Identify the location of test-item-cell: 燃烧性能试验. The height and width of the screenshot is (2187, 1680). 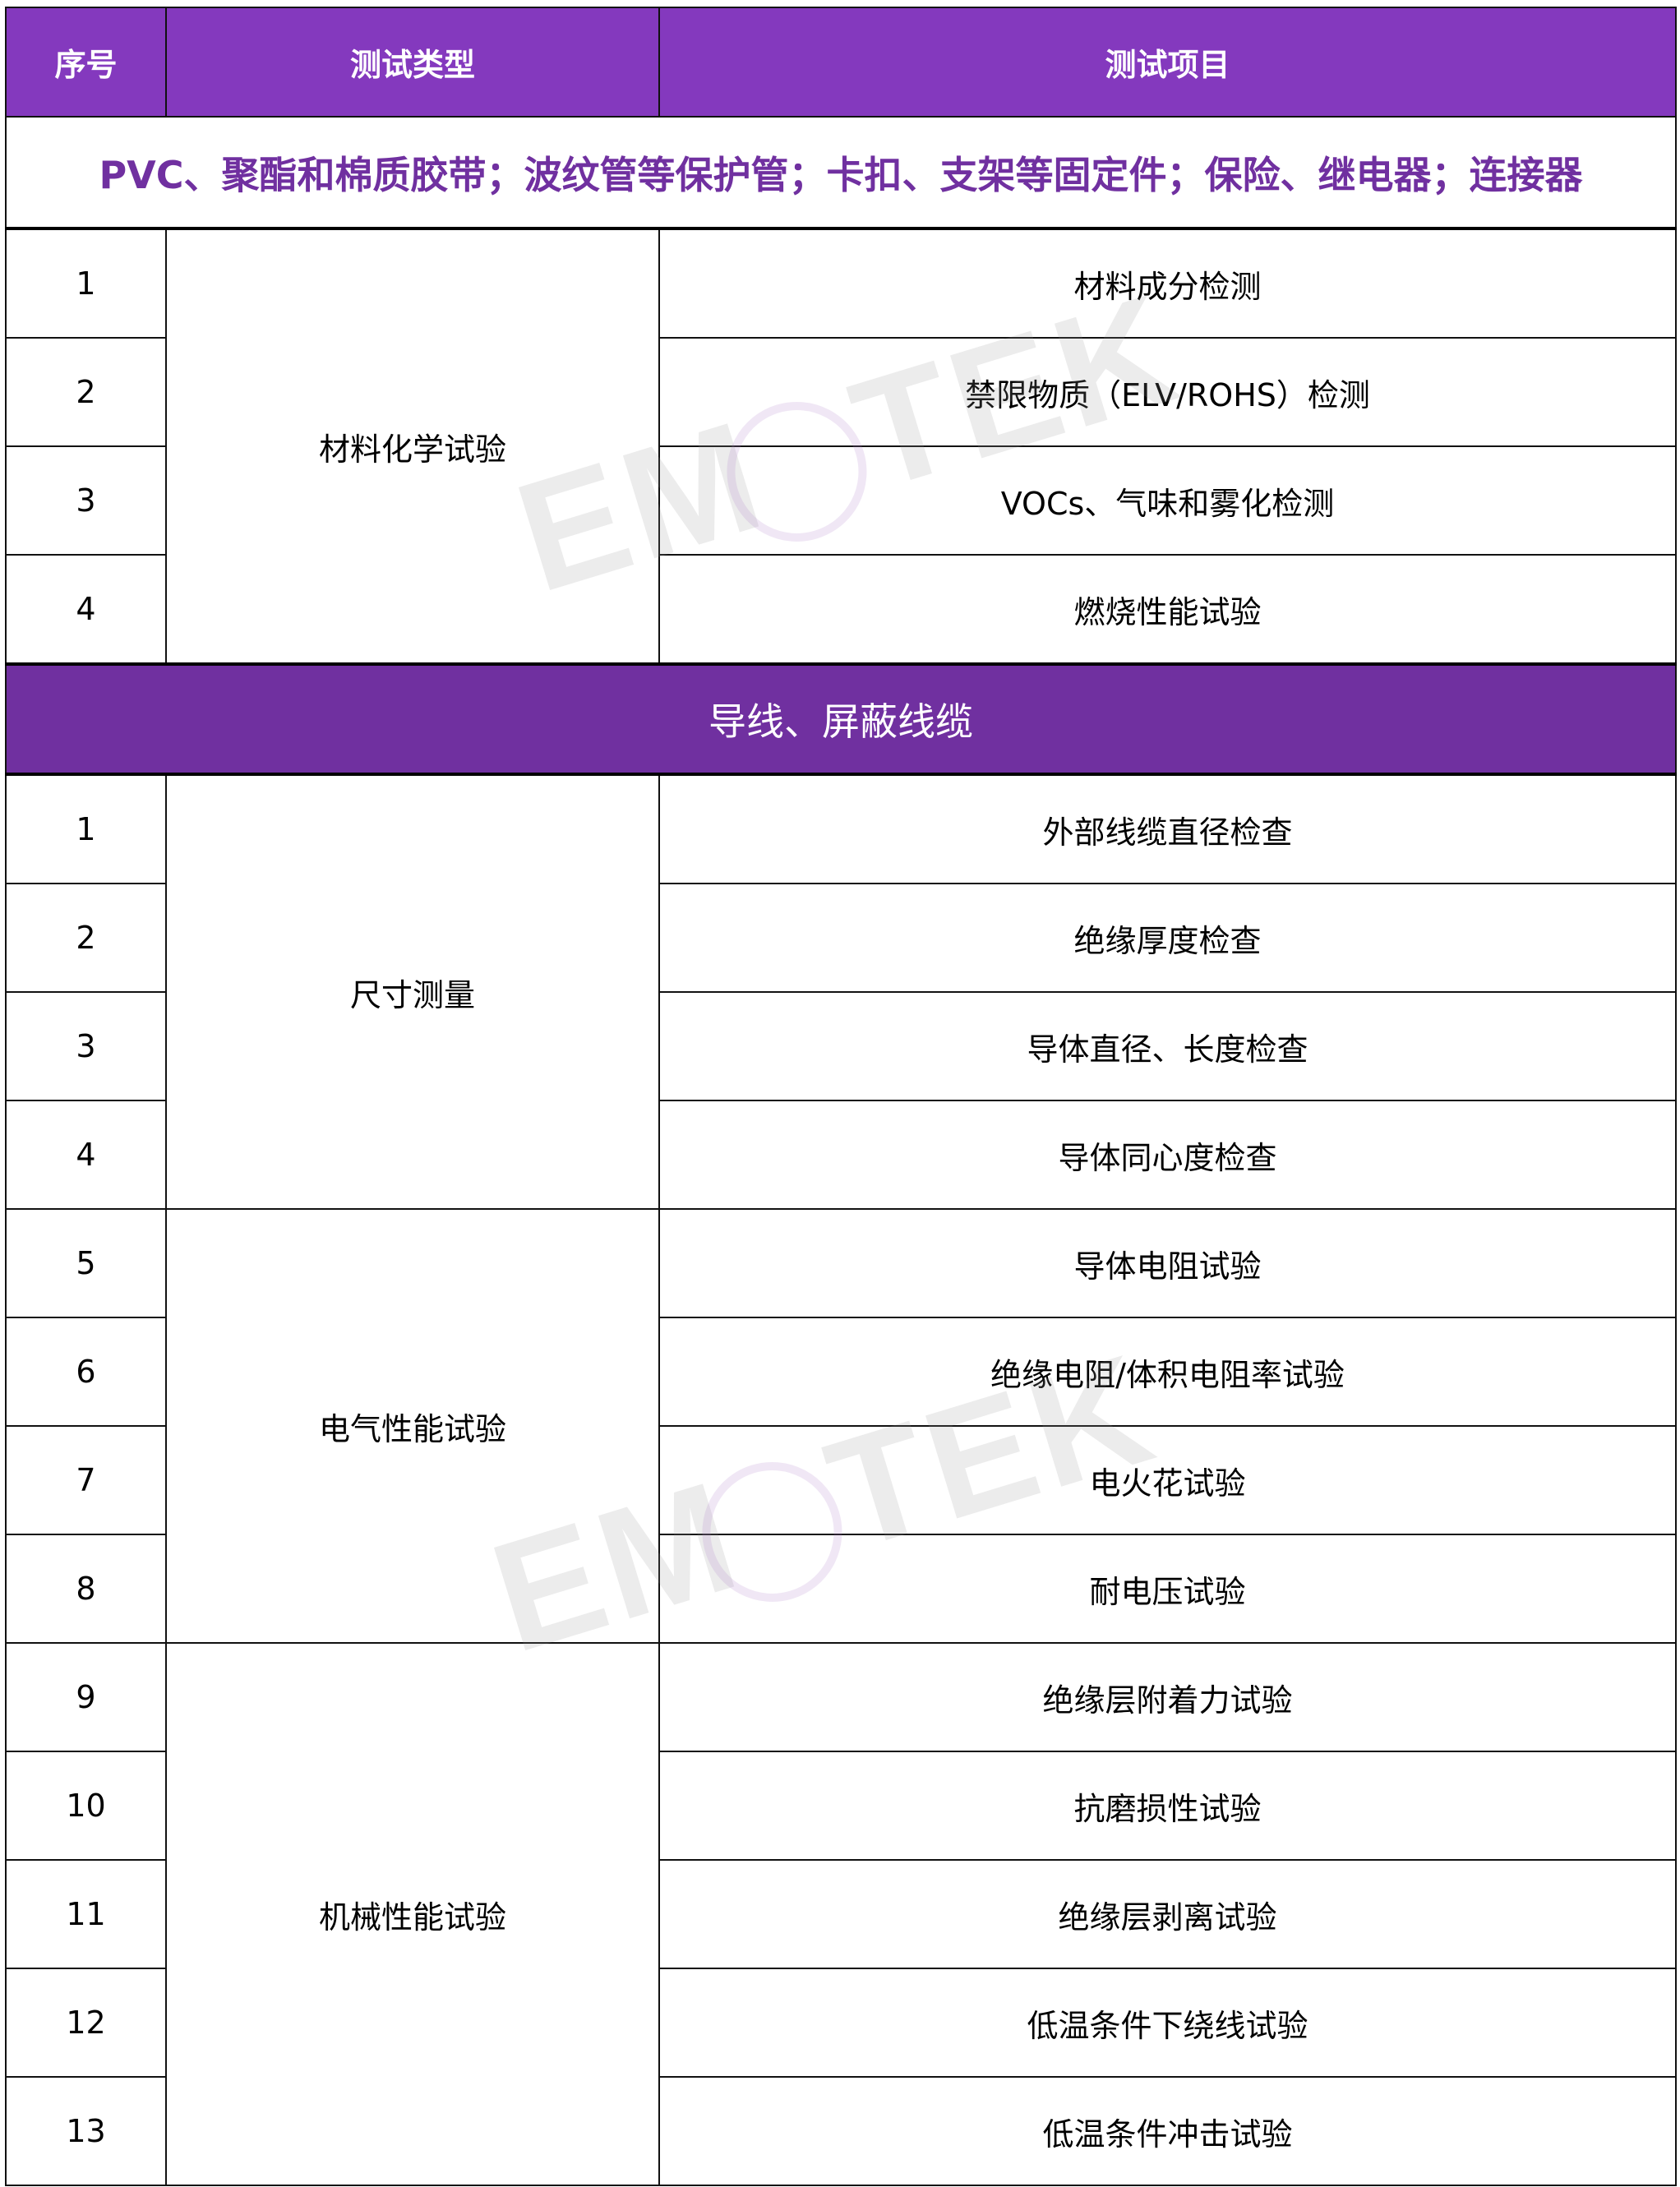
(1167, 609).